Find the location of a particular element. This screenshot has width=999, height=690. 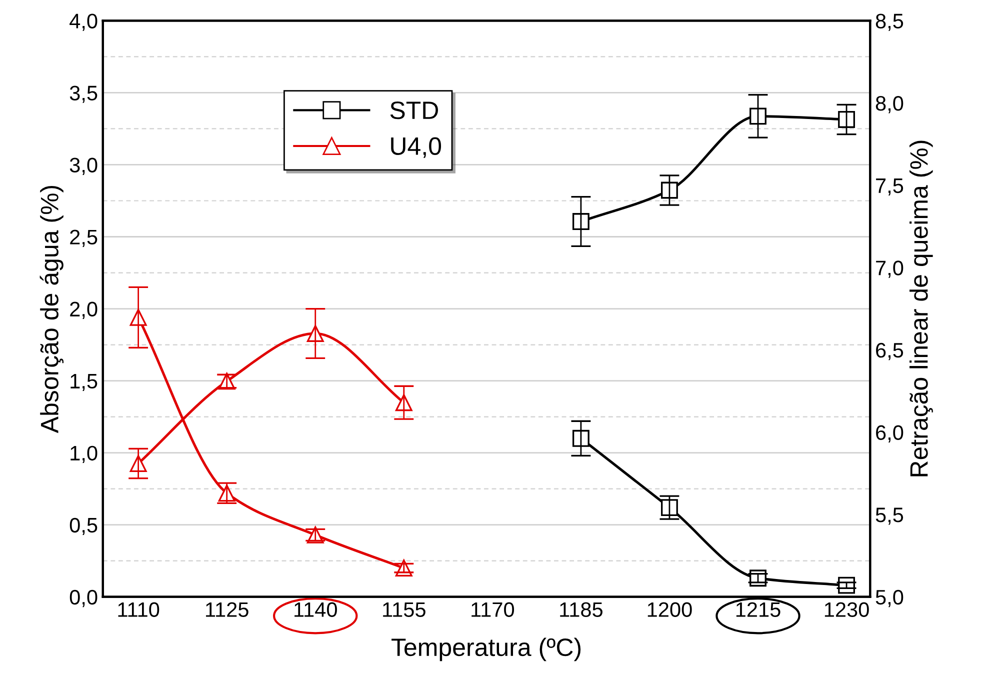

x-axis-title: Temperatura (ºC) is located at coordinates (486, 650).